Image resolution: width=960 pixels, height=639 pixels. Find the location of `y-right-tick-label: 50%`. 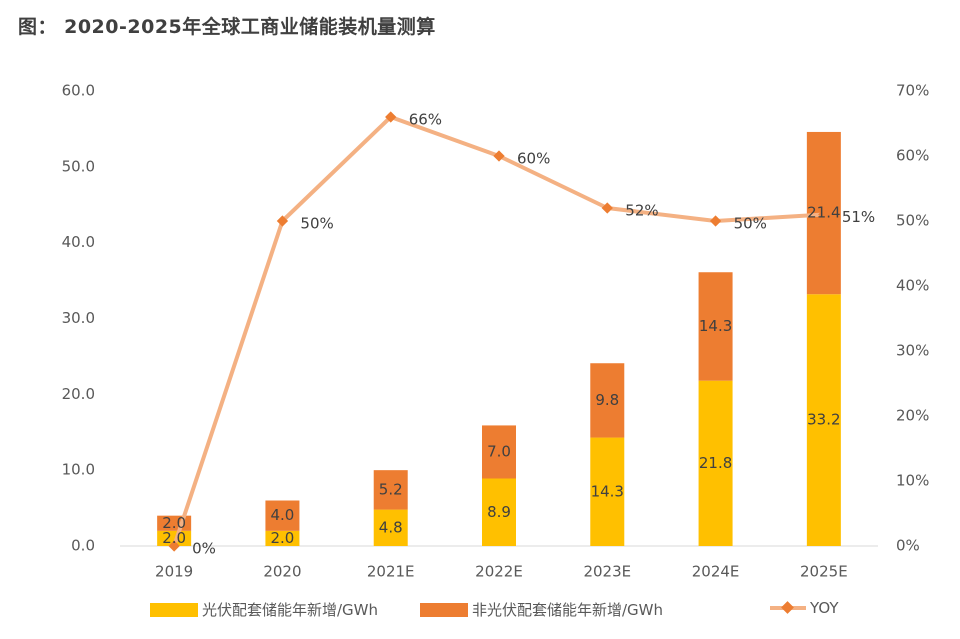

y-right-tick-label: 50% is located at coordinates (912, 221).